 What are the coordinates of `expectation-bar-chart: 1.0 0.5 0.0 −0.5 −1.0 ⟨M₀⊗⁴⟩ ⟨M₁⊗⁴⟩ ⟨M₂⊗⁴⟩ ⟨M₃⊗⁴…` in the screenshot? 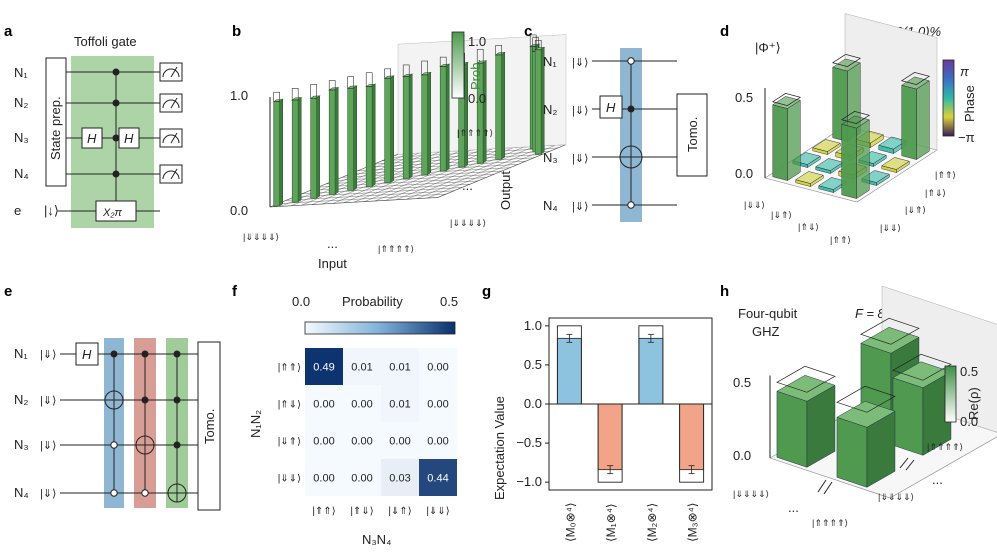 It's located at (614, 429).